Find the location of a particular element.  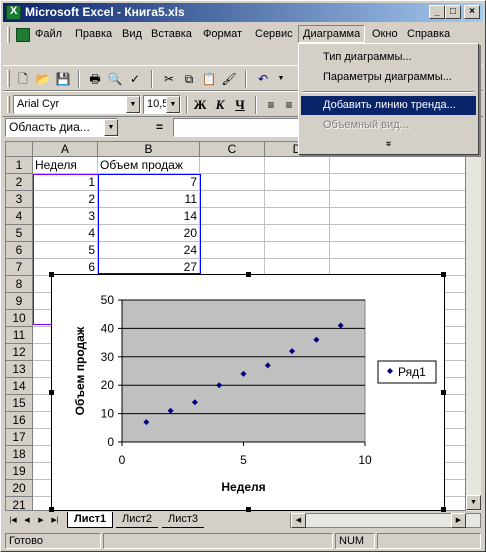

column-header-c: C is located at coordinates (232, 149).